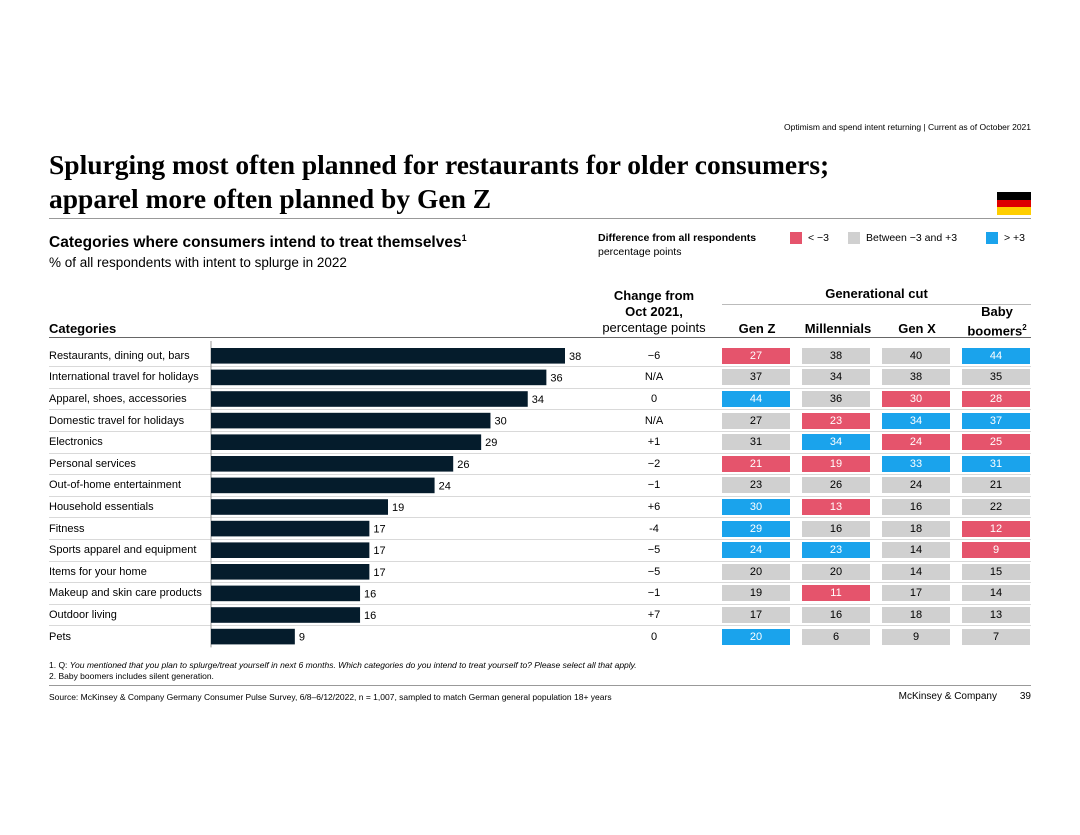 This screenshot has width=1080, height=835. What do you see at coordinates (916, 399) in the screenshot?
I see `cell-gen-x-apparel-shoes-accessories: 30` at bounding box center [916, 399].